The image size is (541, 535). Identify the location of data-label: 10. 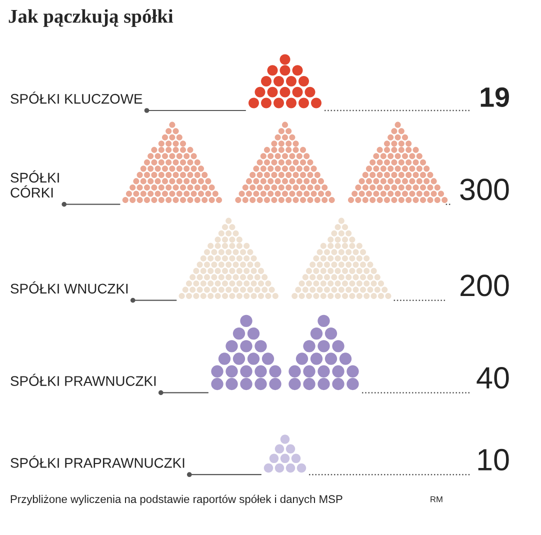
(493, 459).